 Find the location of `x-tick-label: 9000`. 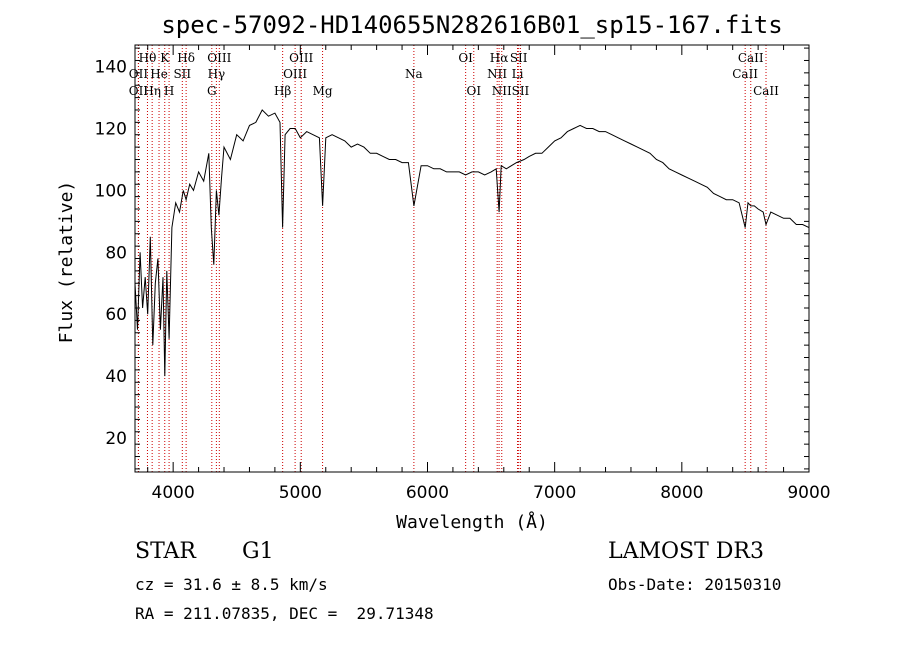

x-tick-label: 9000 is located at coordinates (808, 493).